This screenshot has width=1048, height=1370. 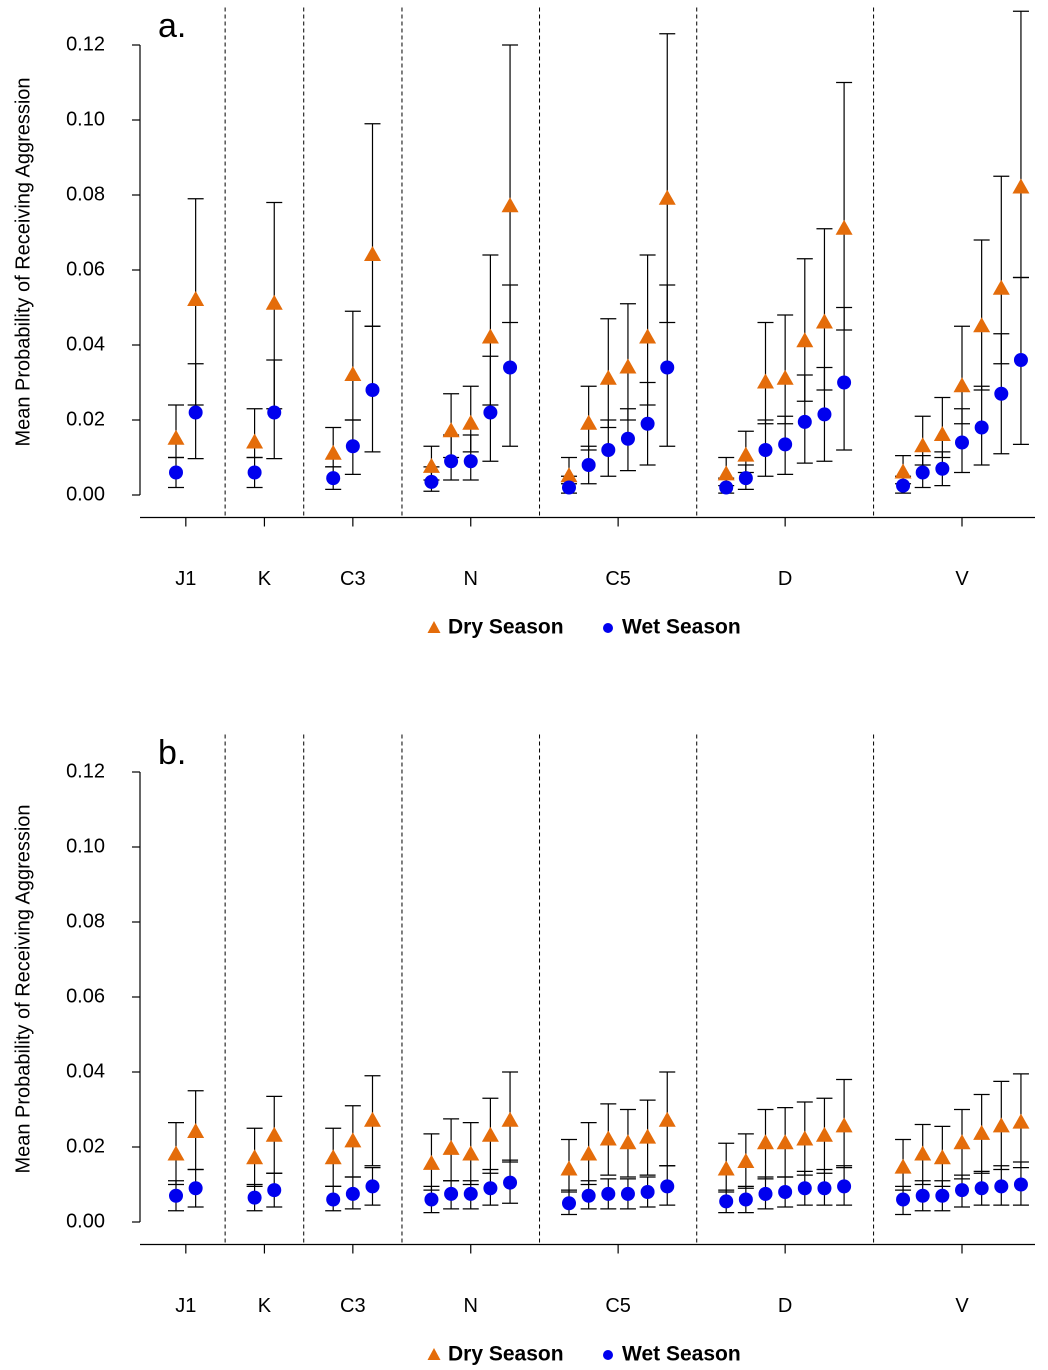 What do you see at coordinates (85, 846) in the screenshot?
I see `y-tick-label: 0.10` at bounding box center [85, 846].